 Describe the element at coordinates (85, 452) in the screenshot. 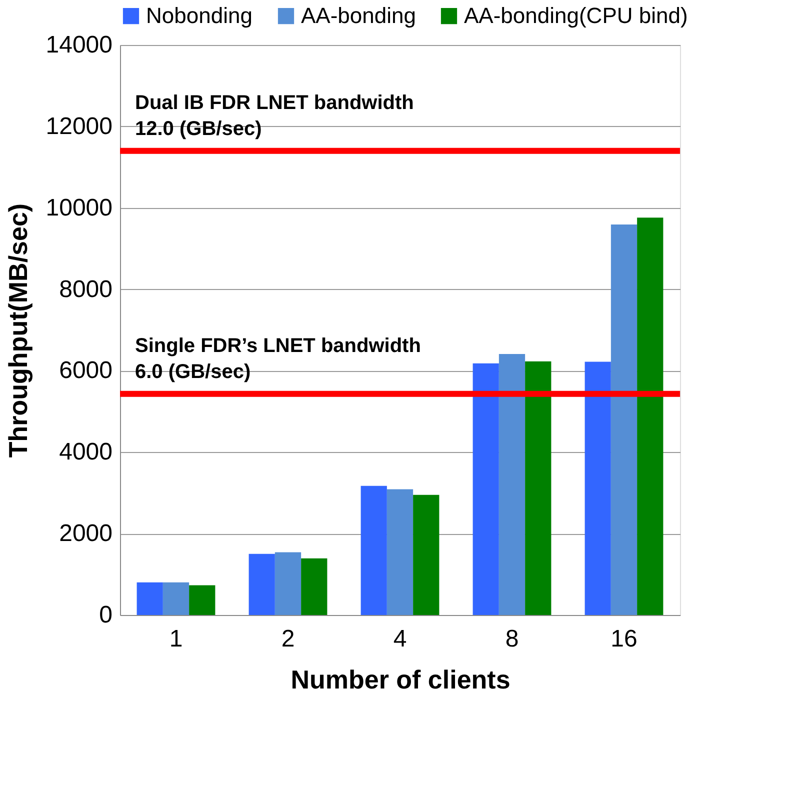

I see `y-tick-label: 4000` at that location.